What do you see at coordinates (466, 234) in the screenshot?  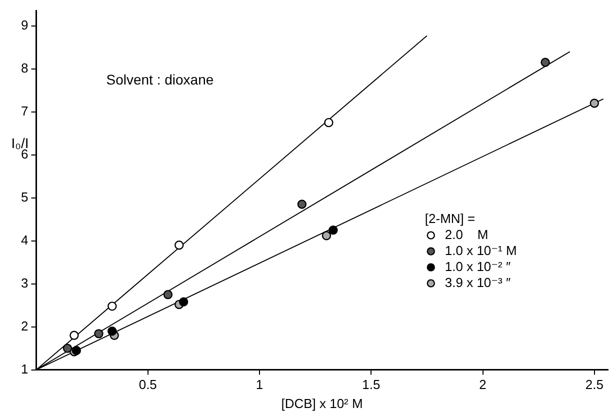 I see `legend-label: 2.0 M` at bounding box center [466, 234].